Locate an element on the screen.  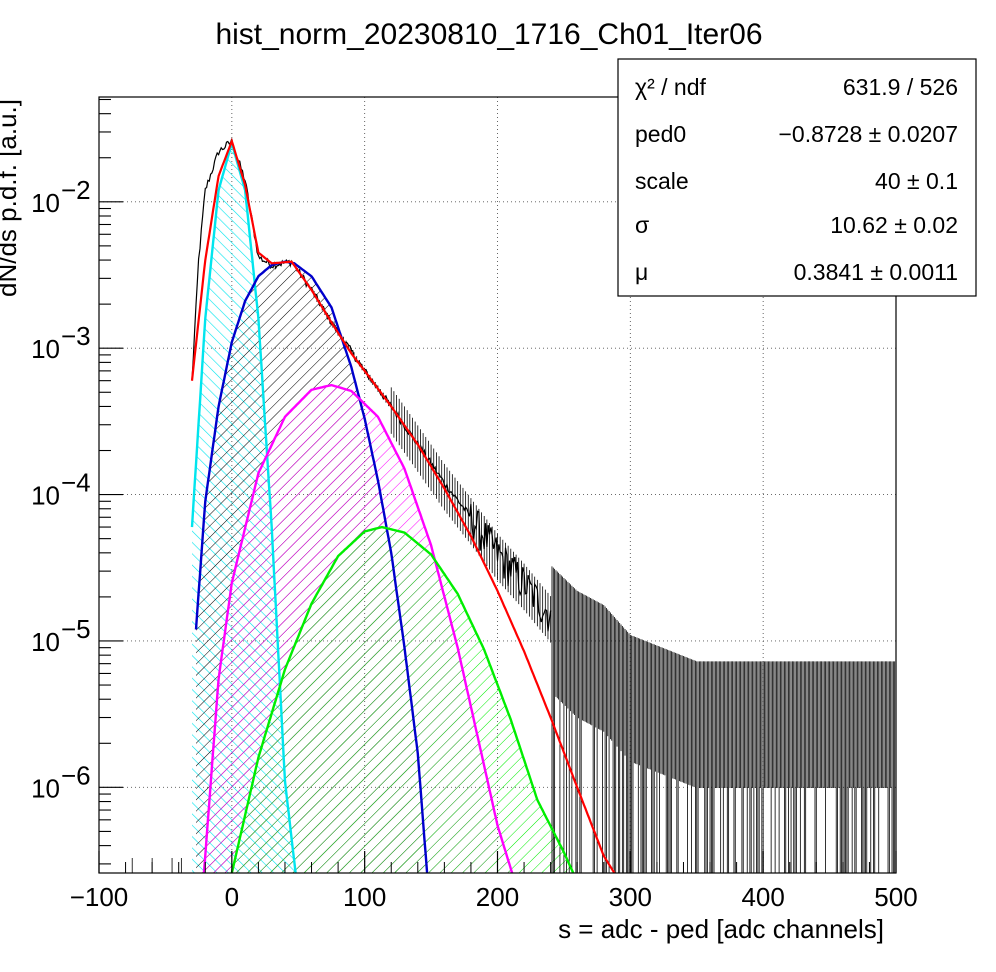
stat-value-scale: 40 ± 0.1 is located at coordinates (916, 181).